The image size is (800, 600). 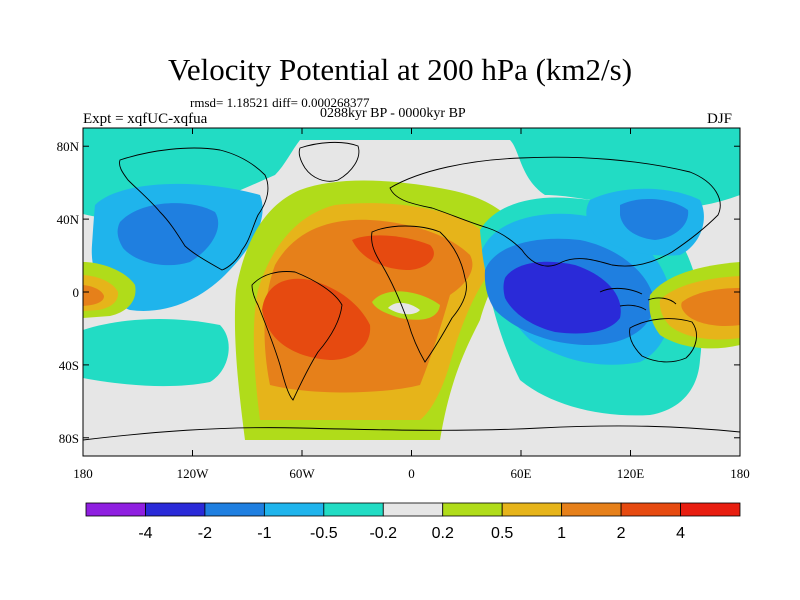 What do you see at coordinates (68, 146) in the screenshot?
I see `y-tick-label: 80N` at bounding box center [68, 146].